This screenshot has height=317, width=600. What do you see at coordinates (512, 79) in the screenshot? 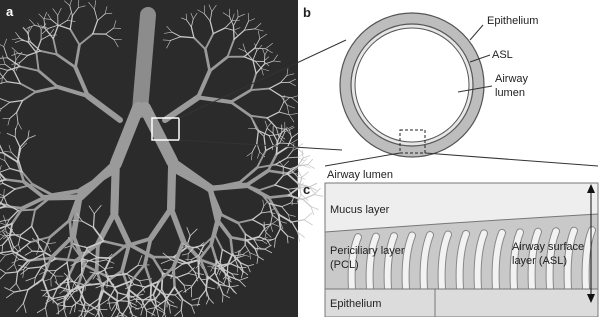
I see `label: Airway` at bounding box center [512, 79].